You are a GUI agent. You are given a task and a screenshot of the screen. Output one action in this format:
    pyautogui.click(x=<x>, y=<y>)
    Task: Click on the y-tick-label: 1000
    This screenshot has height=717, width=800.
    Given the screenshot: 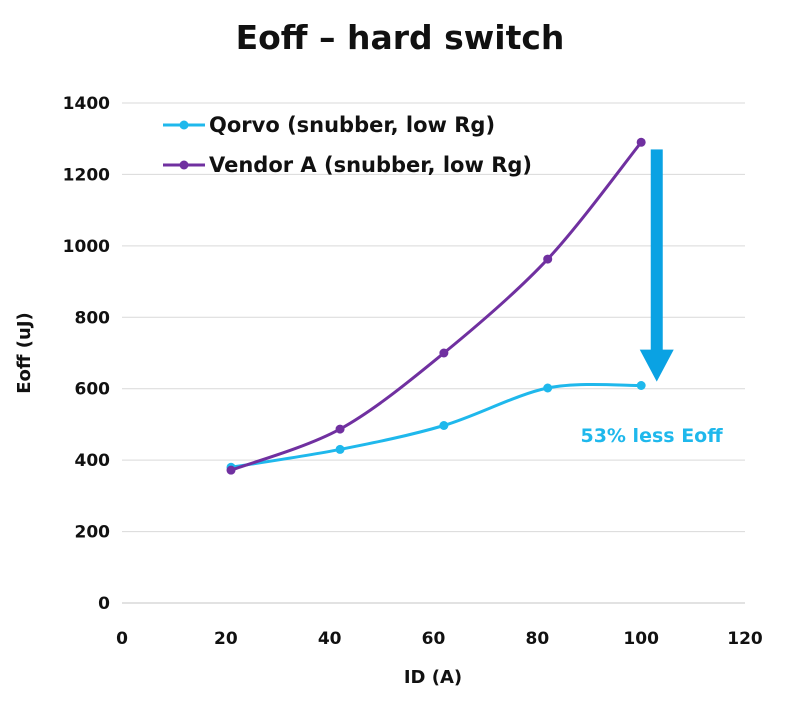 What is the action you would take?
    pyautogui.click(x=86, y=247)
    